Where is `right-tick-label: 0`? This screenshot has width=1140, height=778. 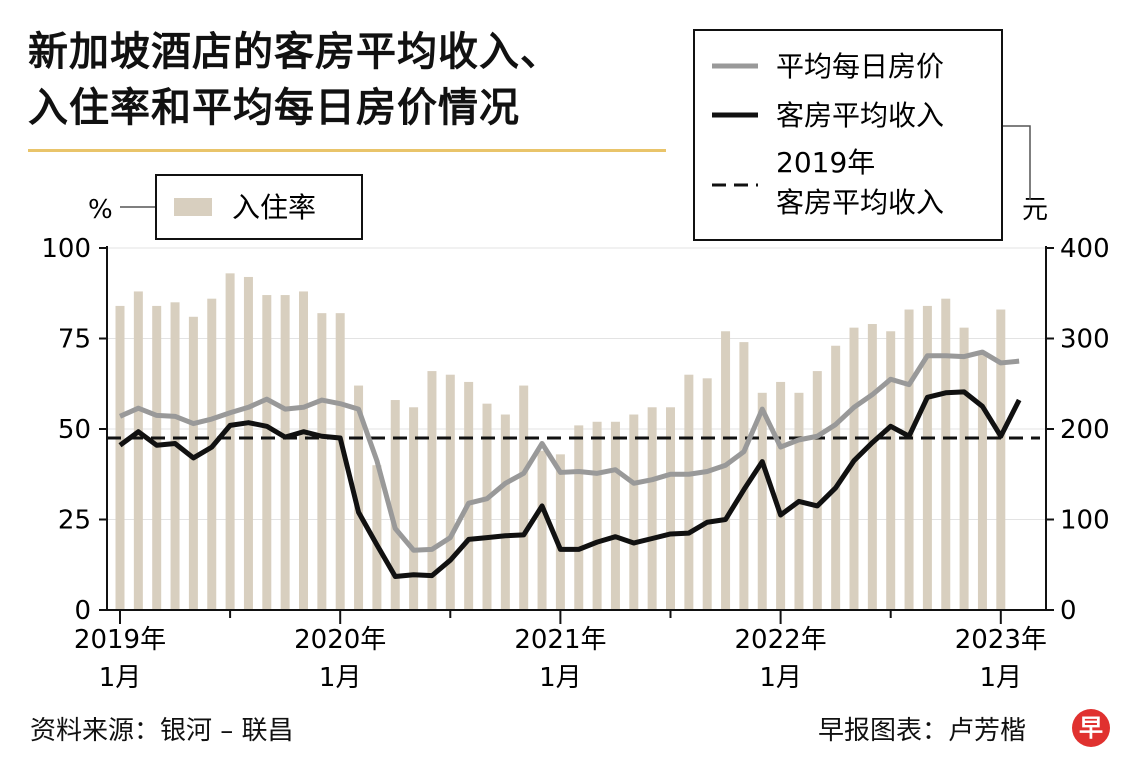 right-tick-label: 0 is located at coordinates (1068, 611).